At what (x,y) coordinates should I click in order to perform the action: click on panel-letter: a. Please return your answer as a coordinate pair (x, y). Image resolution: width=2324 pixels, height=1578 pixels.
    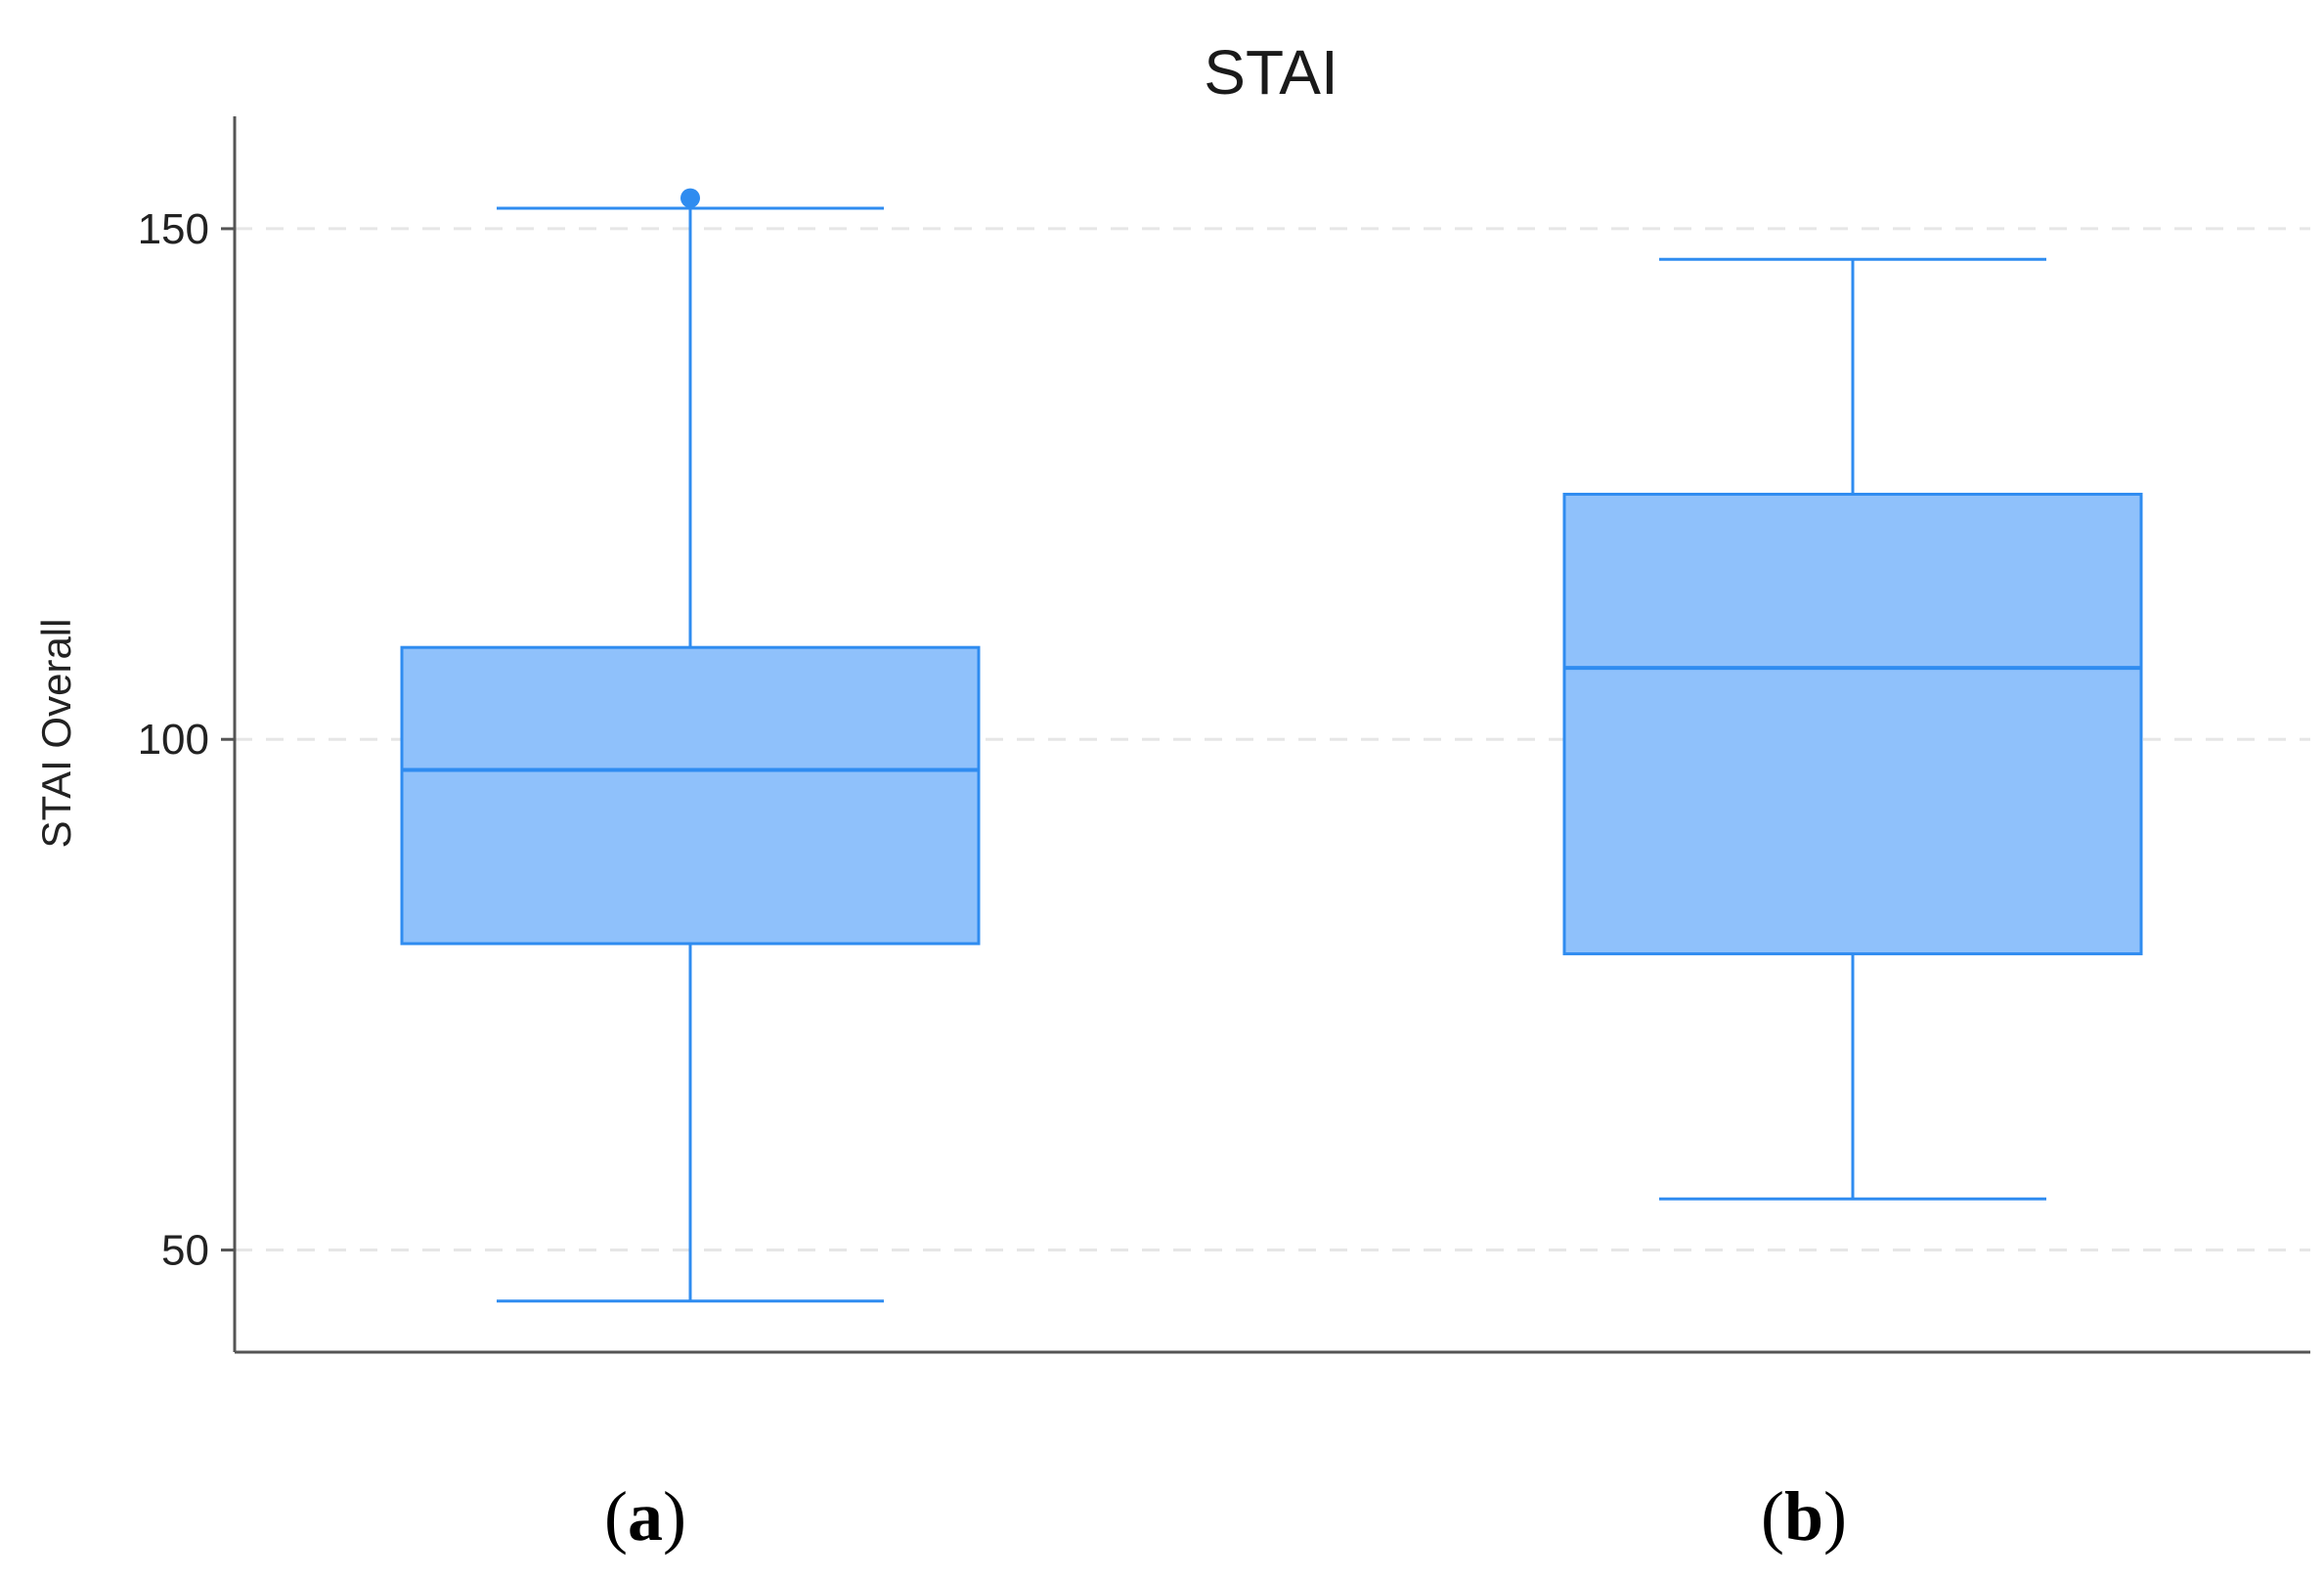
    Looking at the image, I should click on (645, 1517).